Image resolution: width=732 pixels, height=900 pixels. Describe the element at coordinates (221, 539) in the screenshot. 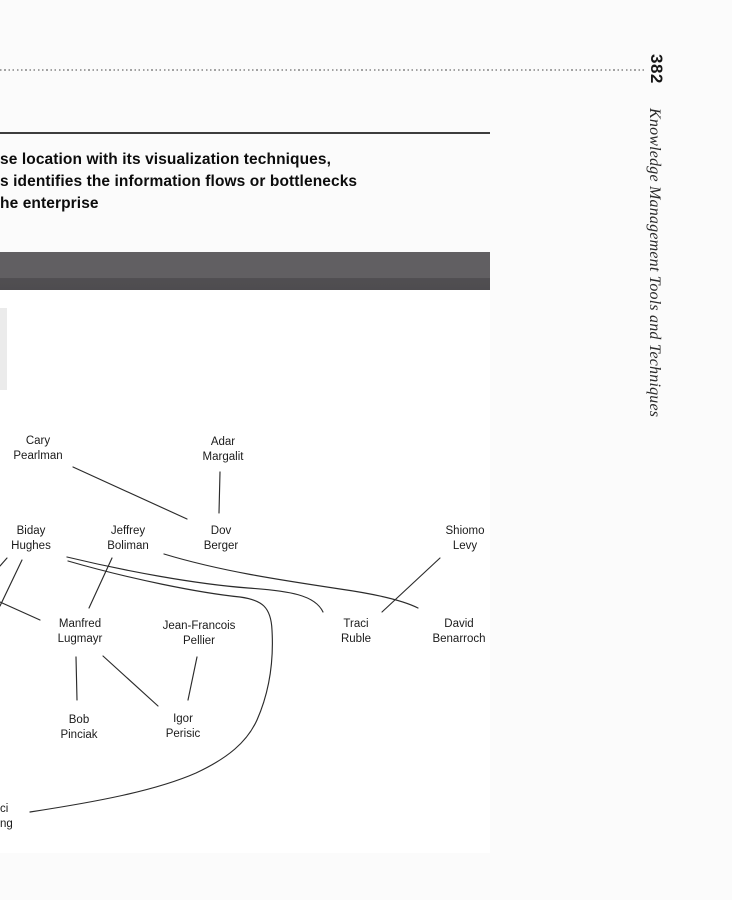

I see `person-node-dov-berger: Dov Berger` at that location.